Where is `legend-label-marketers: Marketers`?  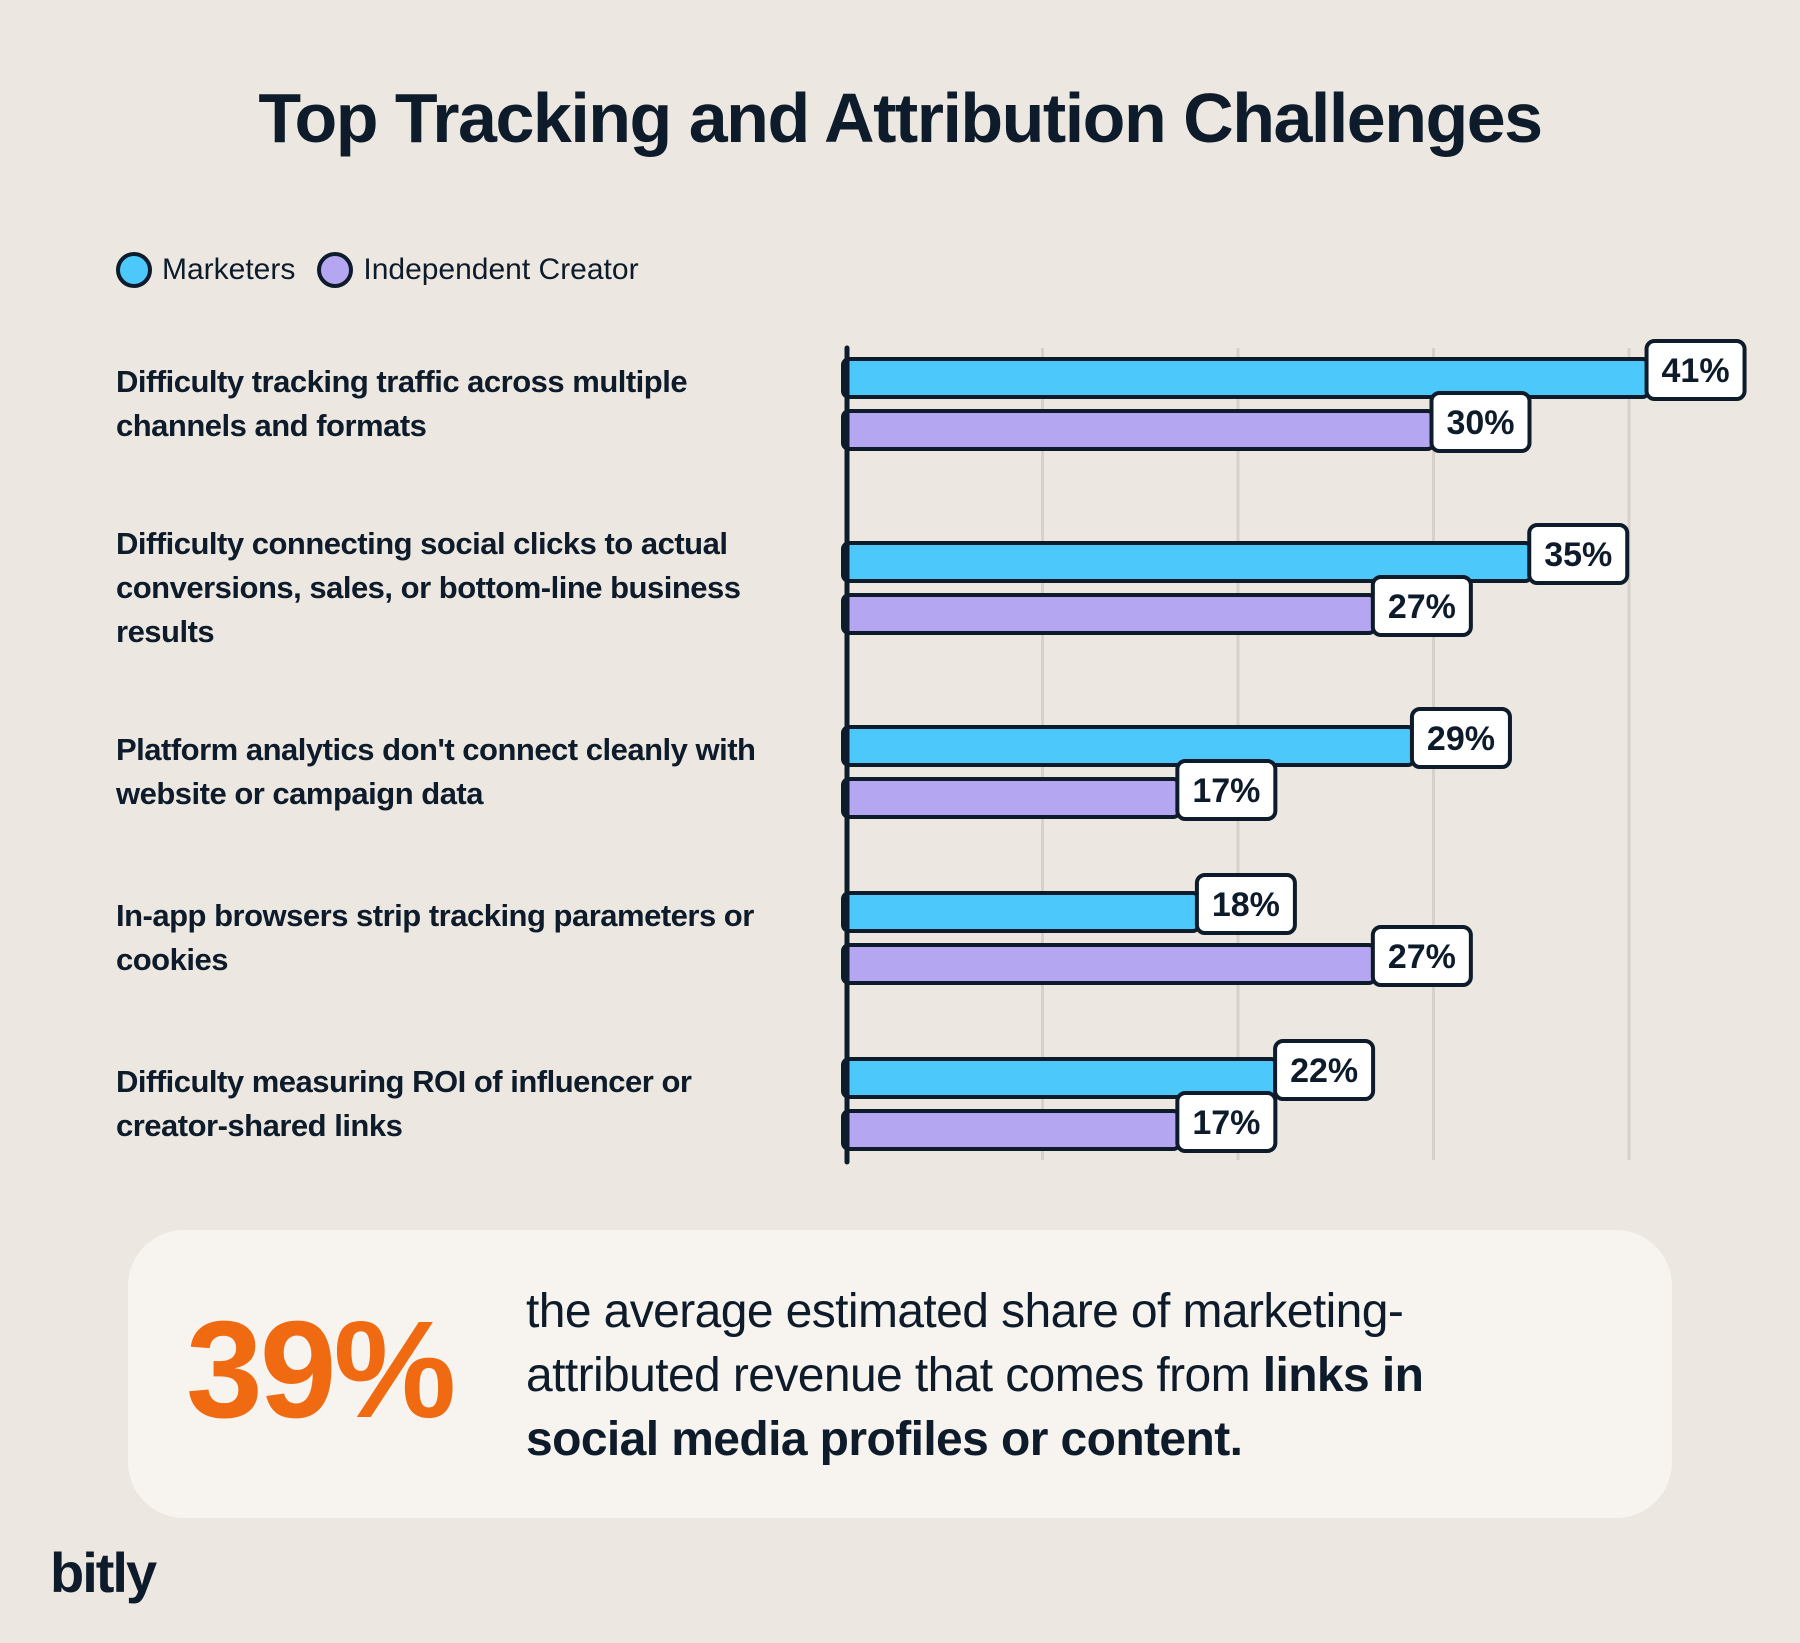
legend-label-marketers: Marketers is located at coordinates (229, 269).